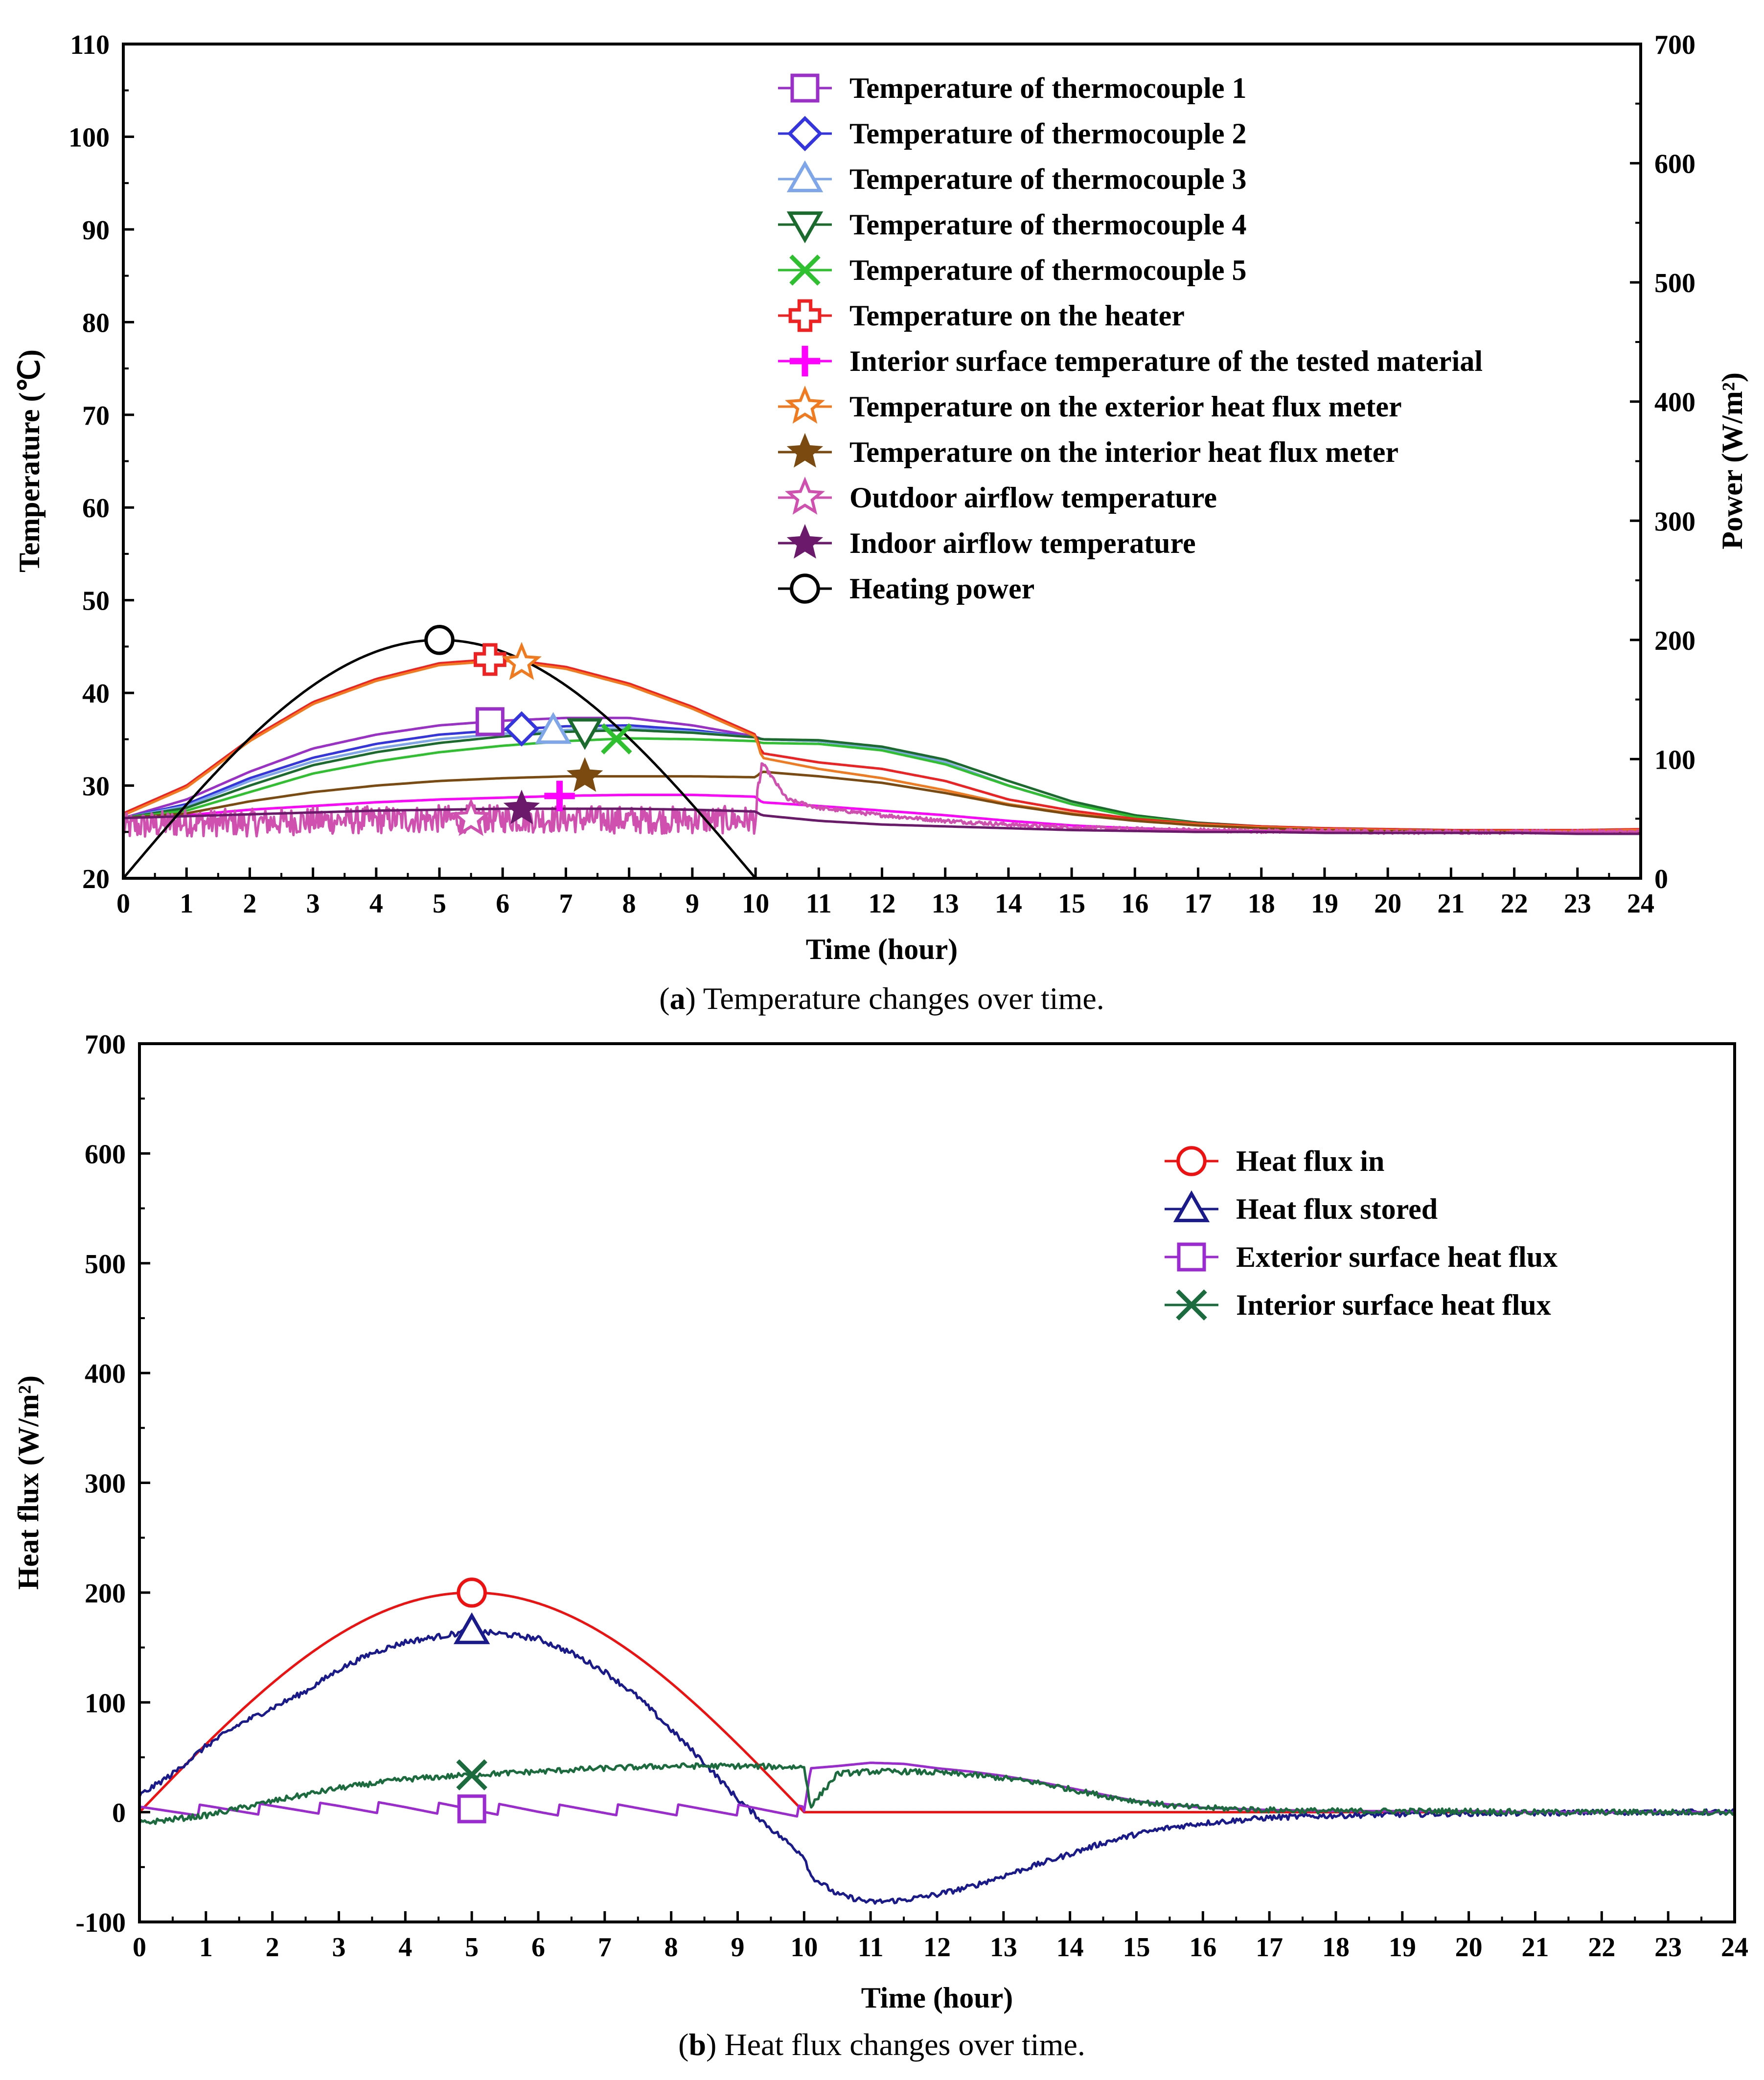  Describe the element at coordinates (1732, 461) in the screenshot. I see `panel-a-ylabel-right: Power (W/m²)` at that location.